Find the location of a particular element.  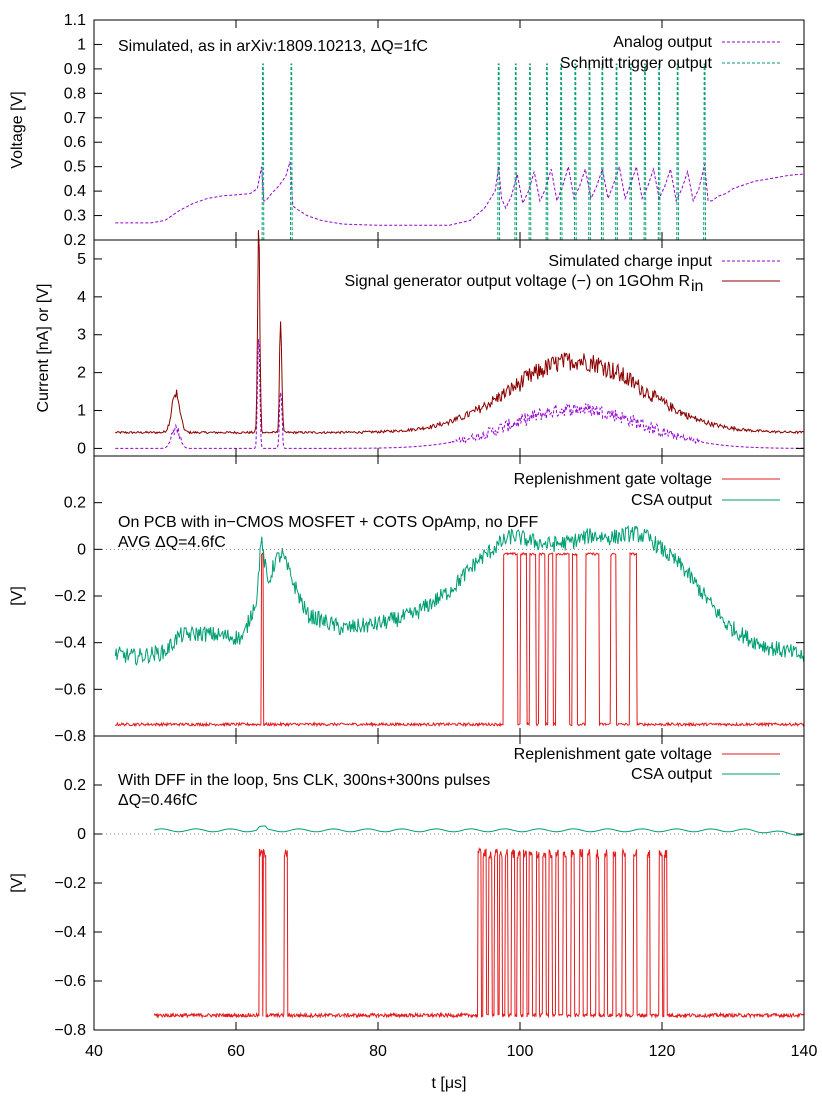

x-tick-label: 100 is located at coordinates (520, 1051).